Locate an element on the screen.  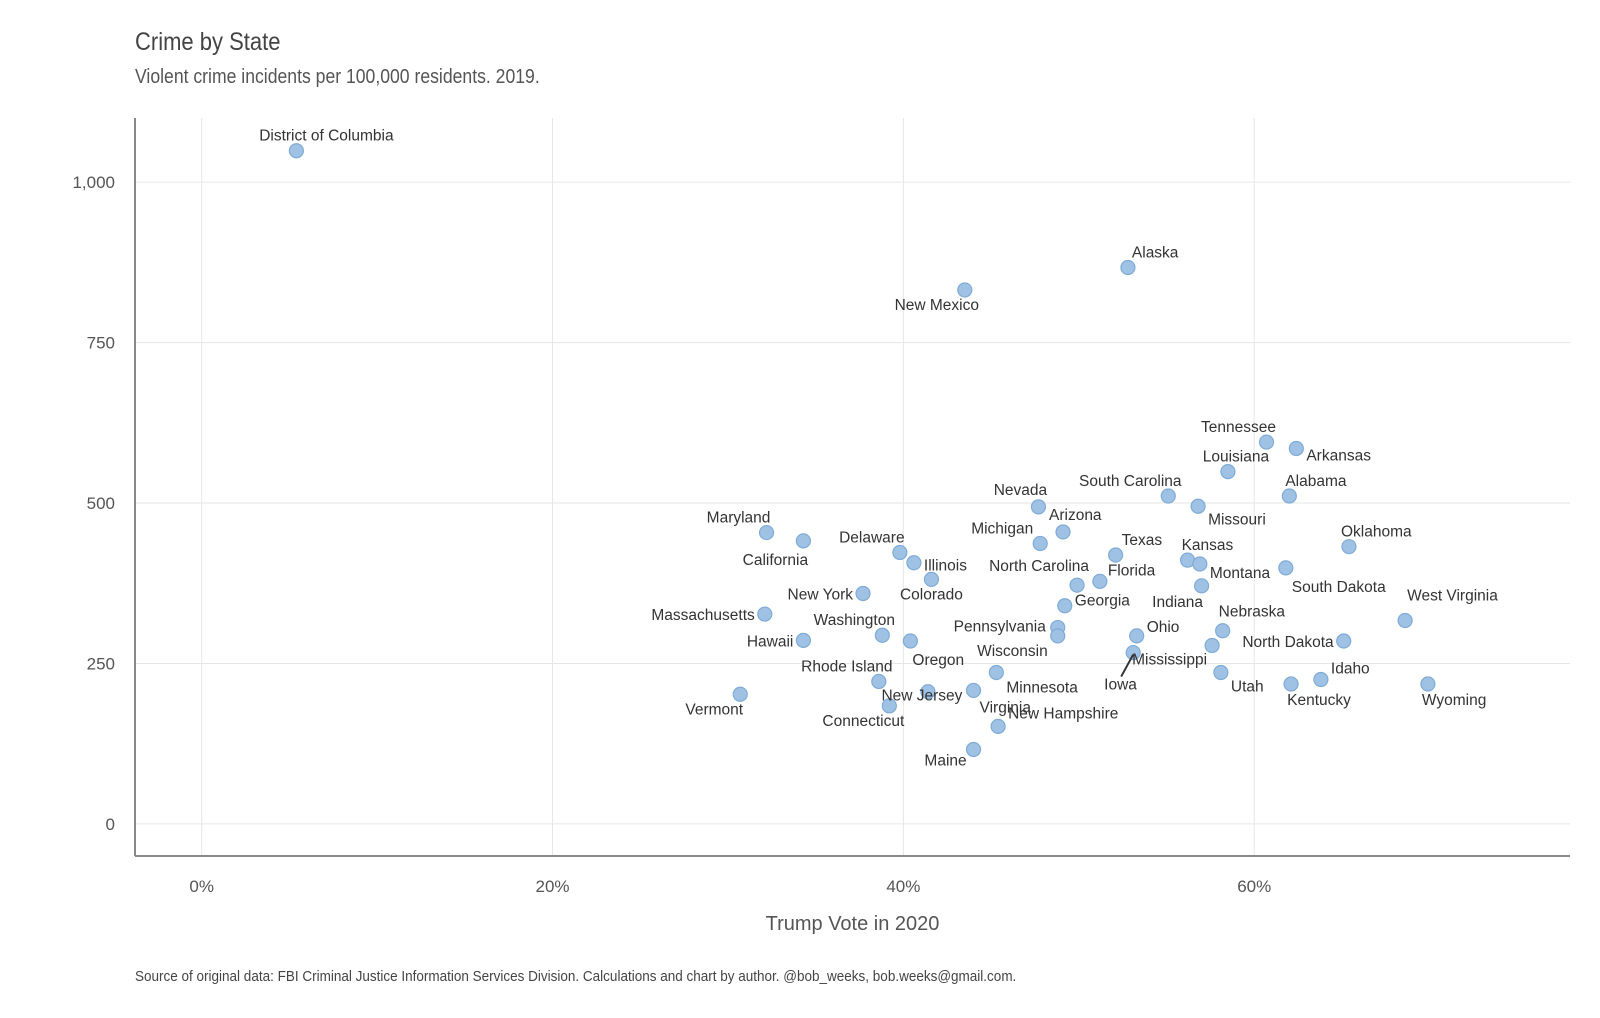
point-label: Colorado is located at coordinates (931, 594).